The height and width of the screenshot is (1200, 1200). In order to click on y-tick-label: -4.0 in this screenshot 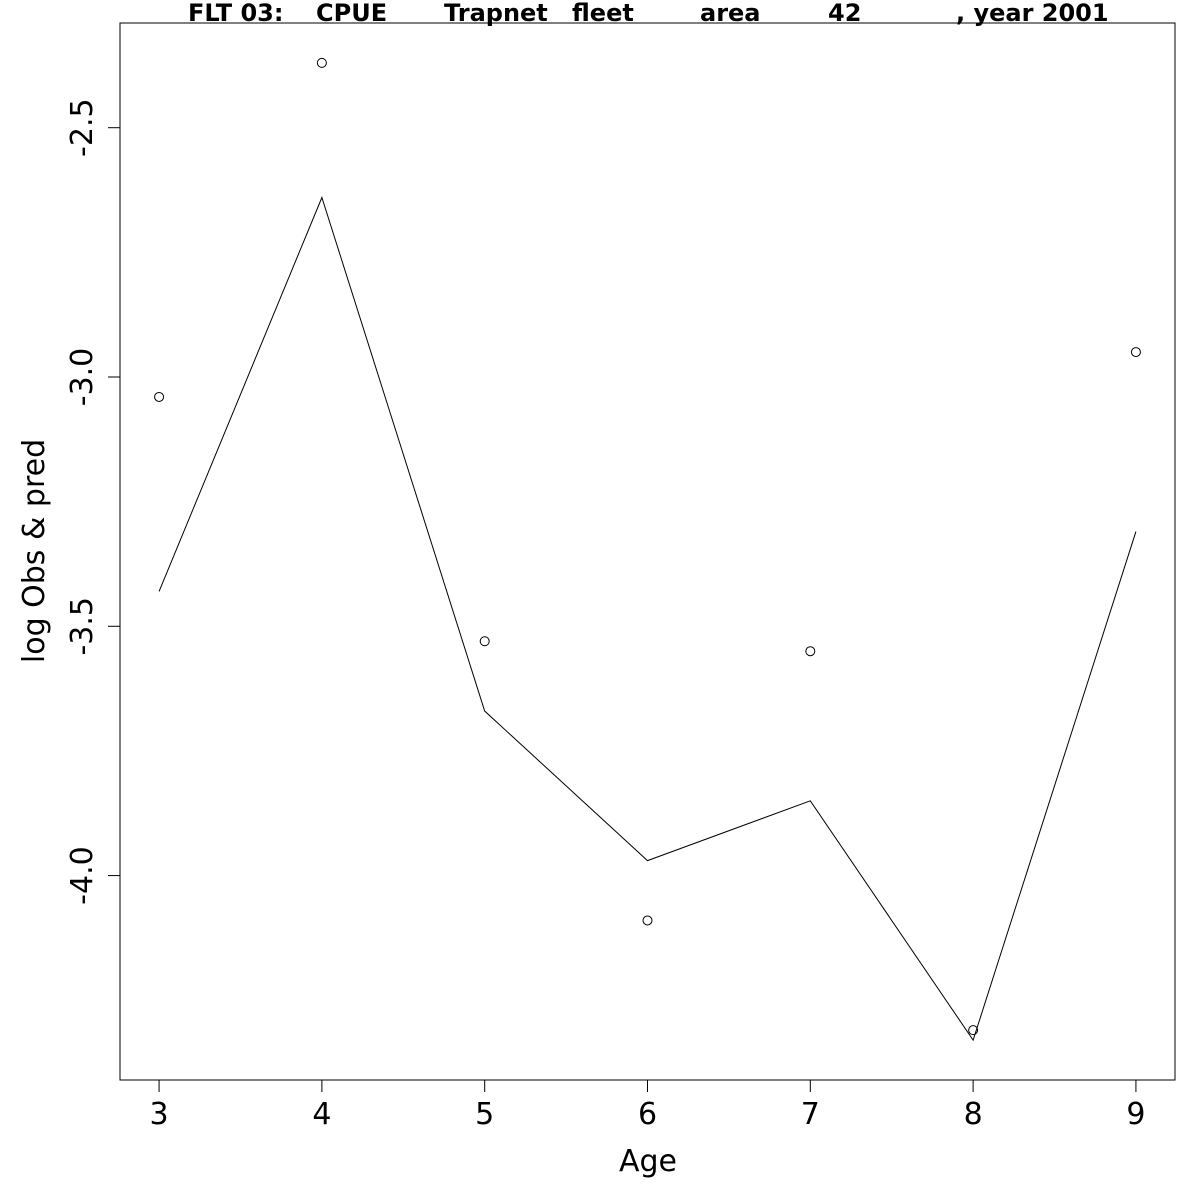, I will do `click(82, 875)`.